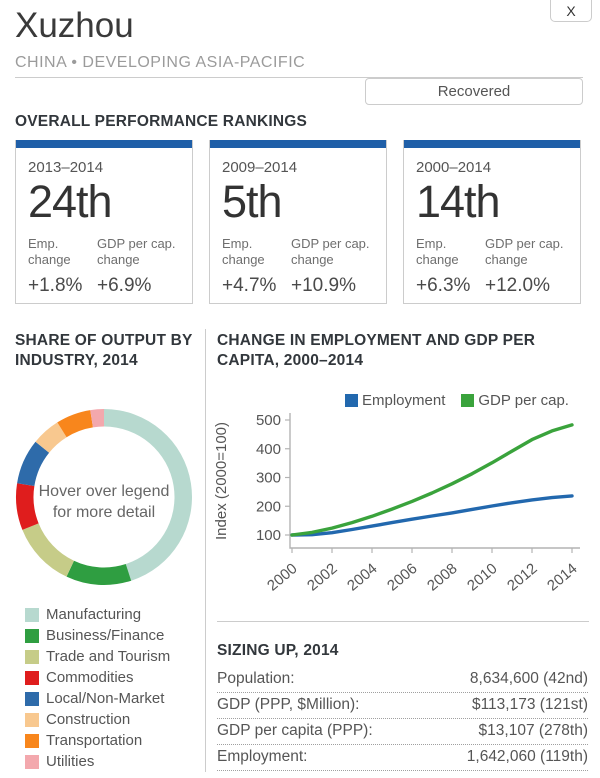 This screenshot has width=600, height=778. I want to click on sizing-divider, so click(403, 621).